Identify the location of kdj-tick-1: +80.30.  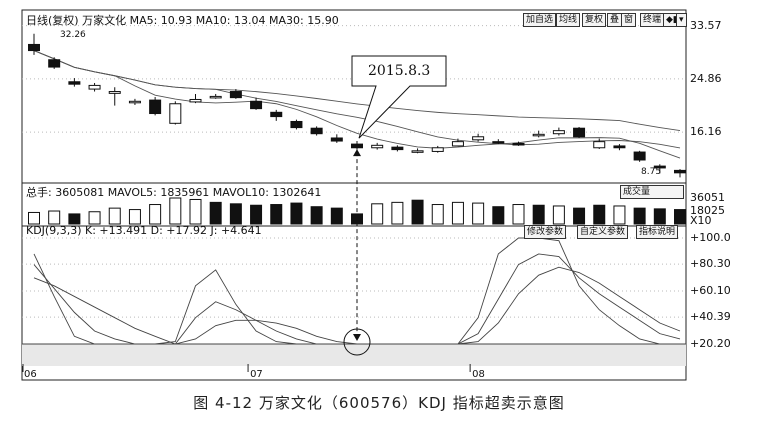
(710, 264).